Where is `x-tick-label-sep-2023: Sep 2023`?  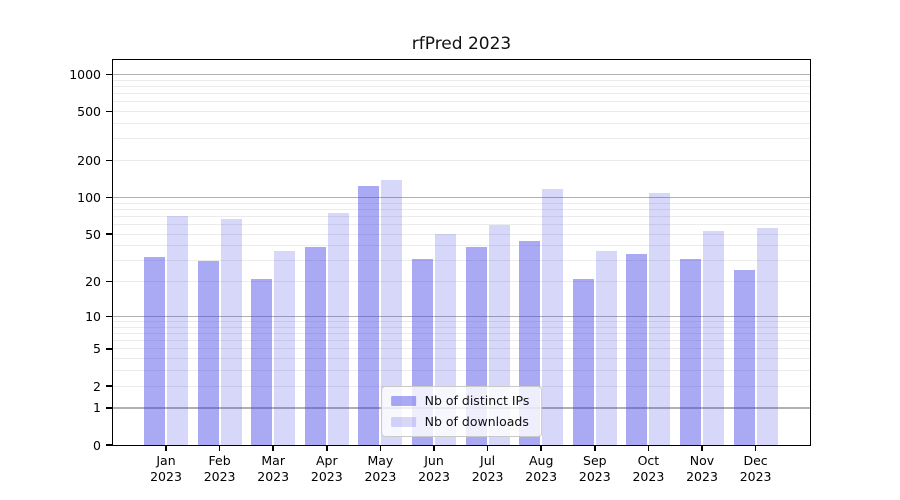 x-tick-label-sep-2023: Sep 2023 is located at coordinates (594, 468).